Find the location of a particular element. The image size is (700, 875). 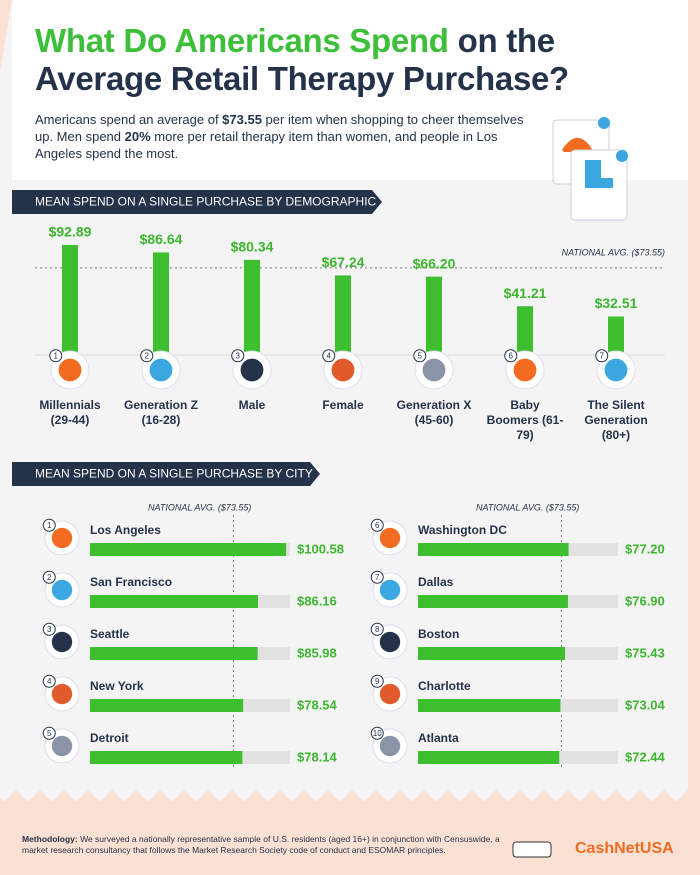

rank-label: 10 is located at coordinates (377, 733).